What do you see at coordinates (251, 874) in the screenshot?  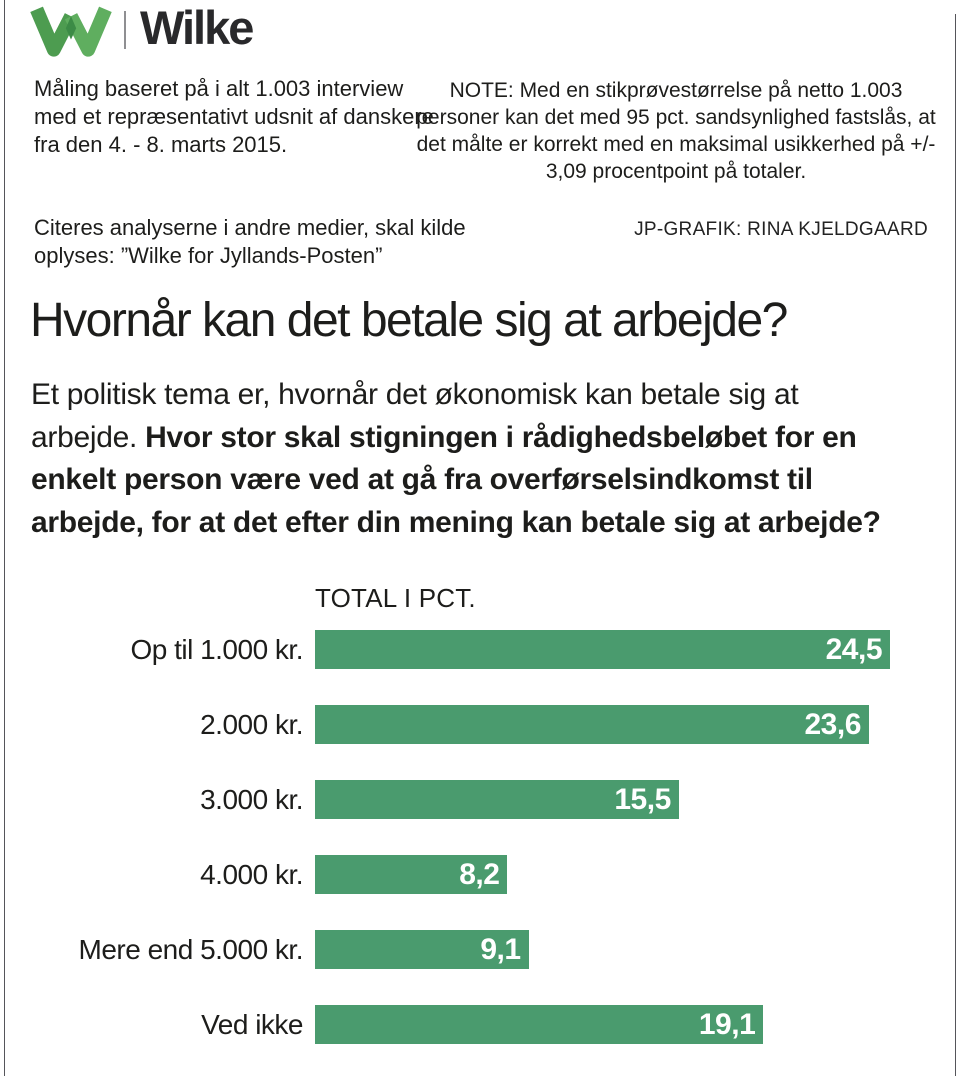 I see `bar-category-label: 4.000 kr.` at bounding box center [251, 874].